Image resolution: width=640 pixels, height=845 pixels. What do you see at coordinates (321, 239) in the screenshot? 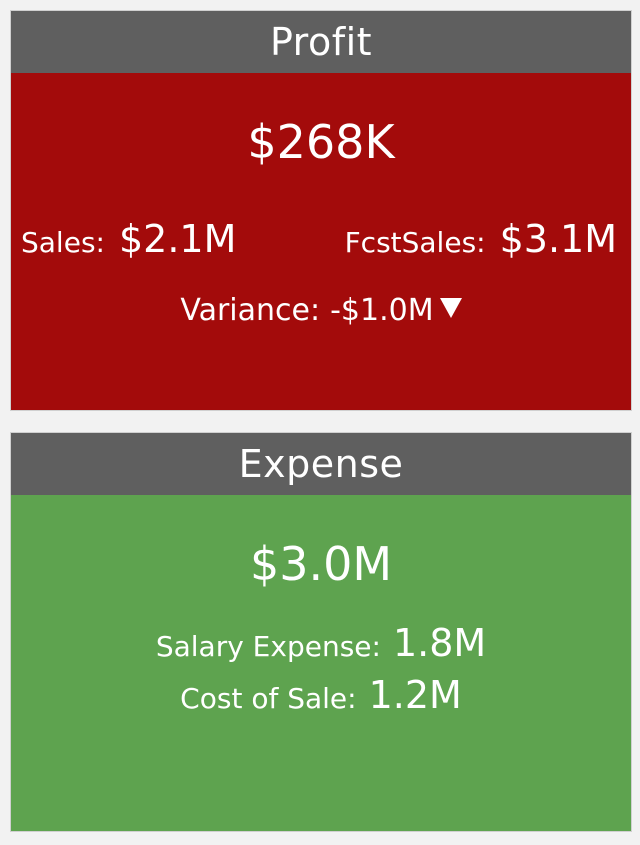
I see `profit-sales-row: Sales: $2.1M FcstSales: $3.1M` at bounding box center [321, 239].